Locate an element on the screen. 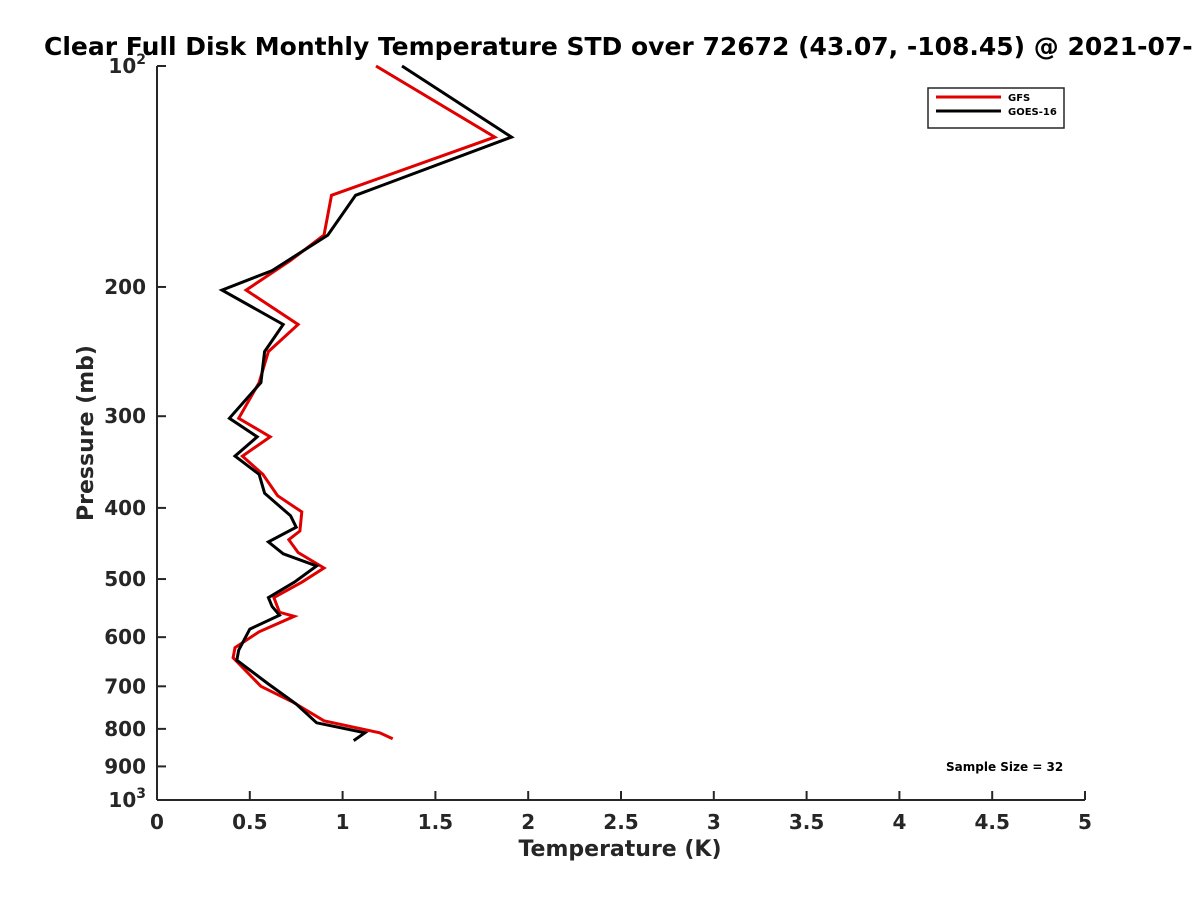  y-tick-label: 700 is located at coordinates (125, 686).